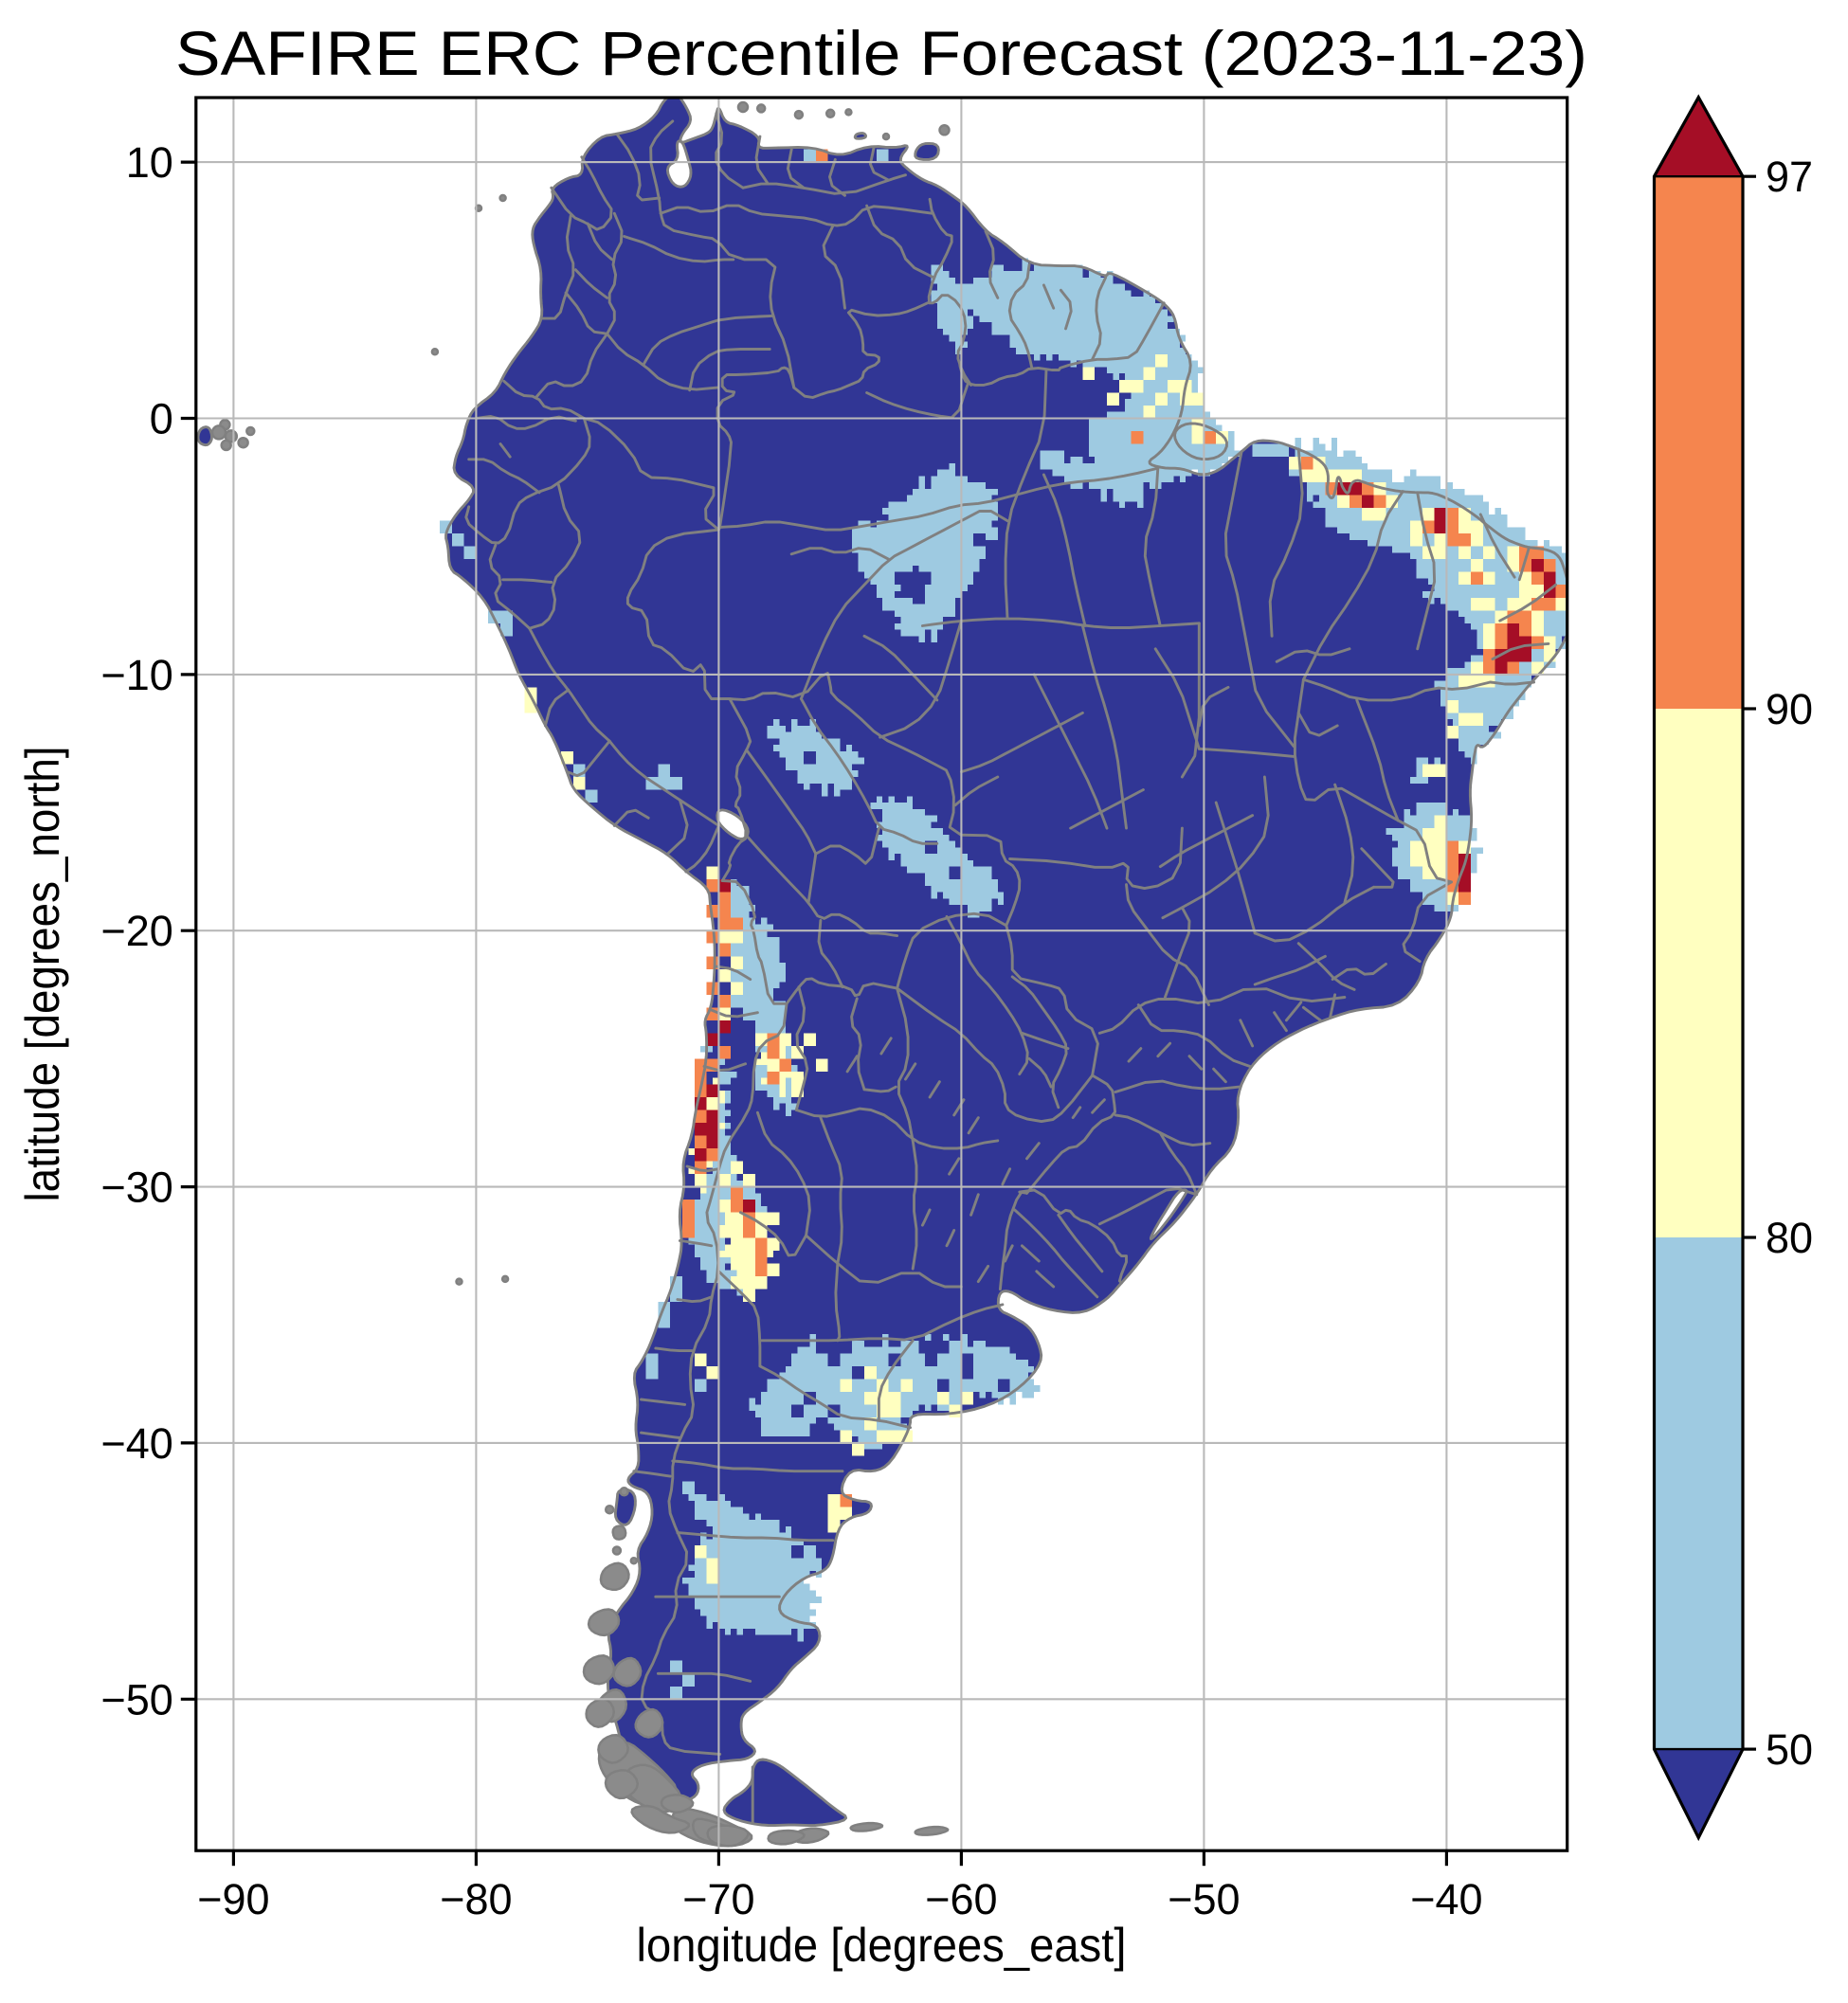  I want to click on svg-text: 97, so click(1790, 177).